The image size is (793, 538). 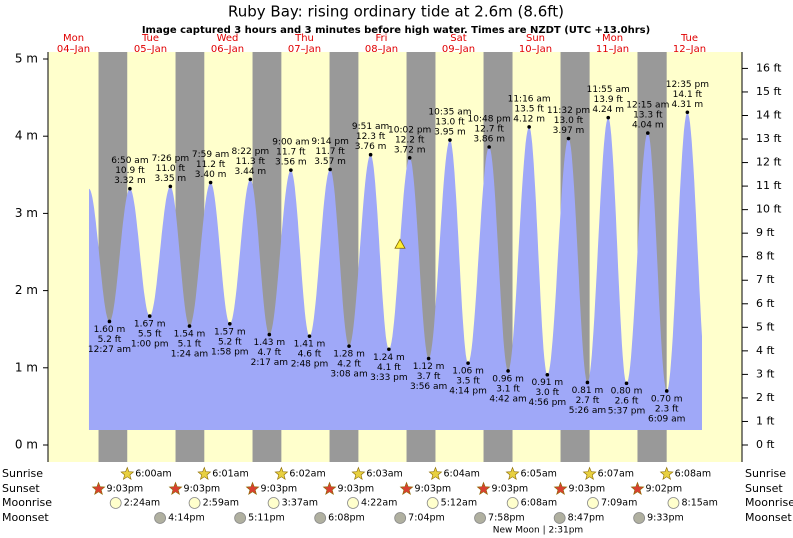 I want to click on row-time: 5:11pm, so click(x=266, y=518).